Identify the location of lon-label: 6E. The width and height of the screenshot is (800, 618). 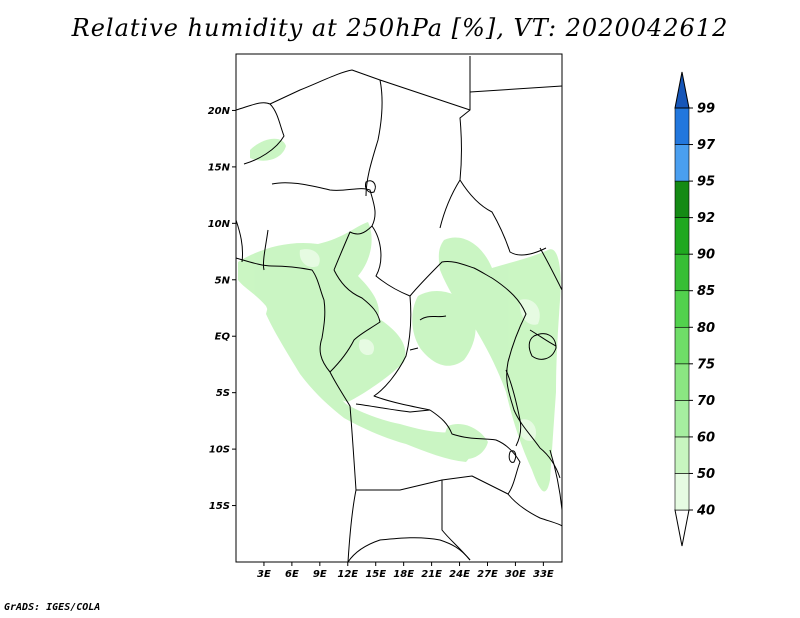
(292, 574).